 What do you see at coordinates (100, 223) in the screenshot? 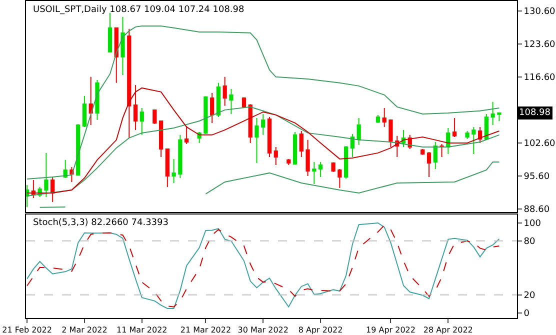
I see `chart-title: Stoch(5,3,3) 82.2660 74.3393` at bounding box center [100, 223].